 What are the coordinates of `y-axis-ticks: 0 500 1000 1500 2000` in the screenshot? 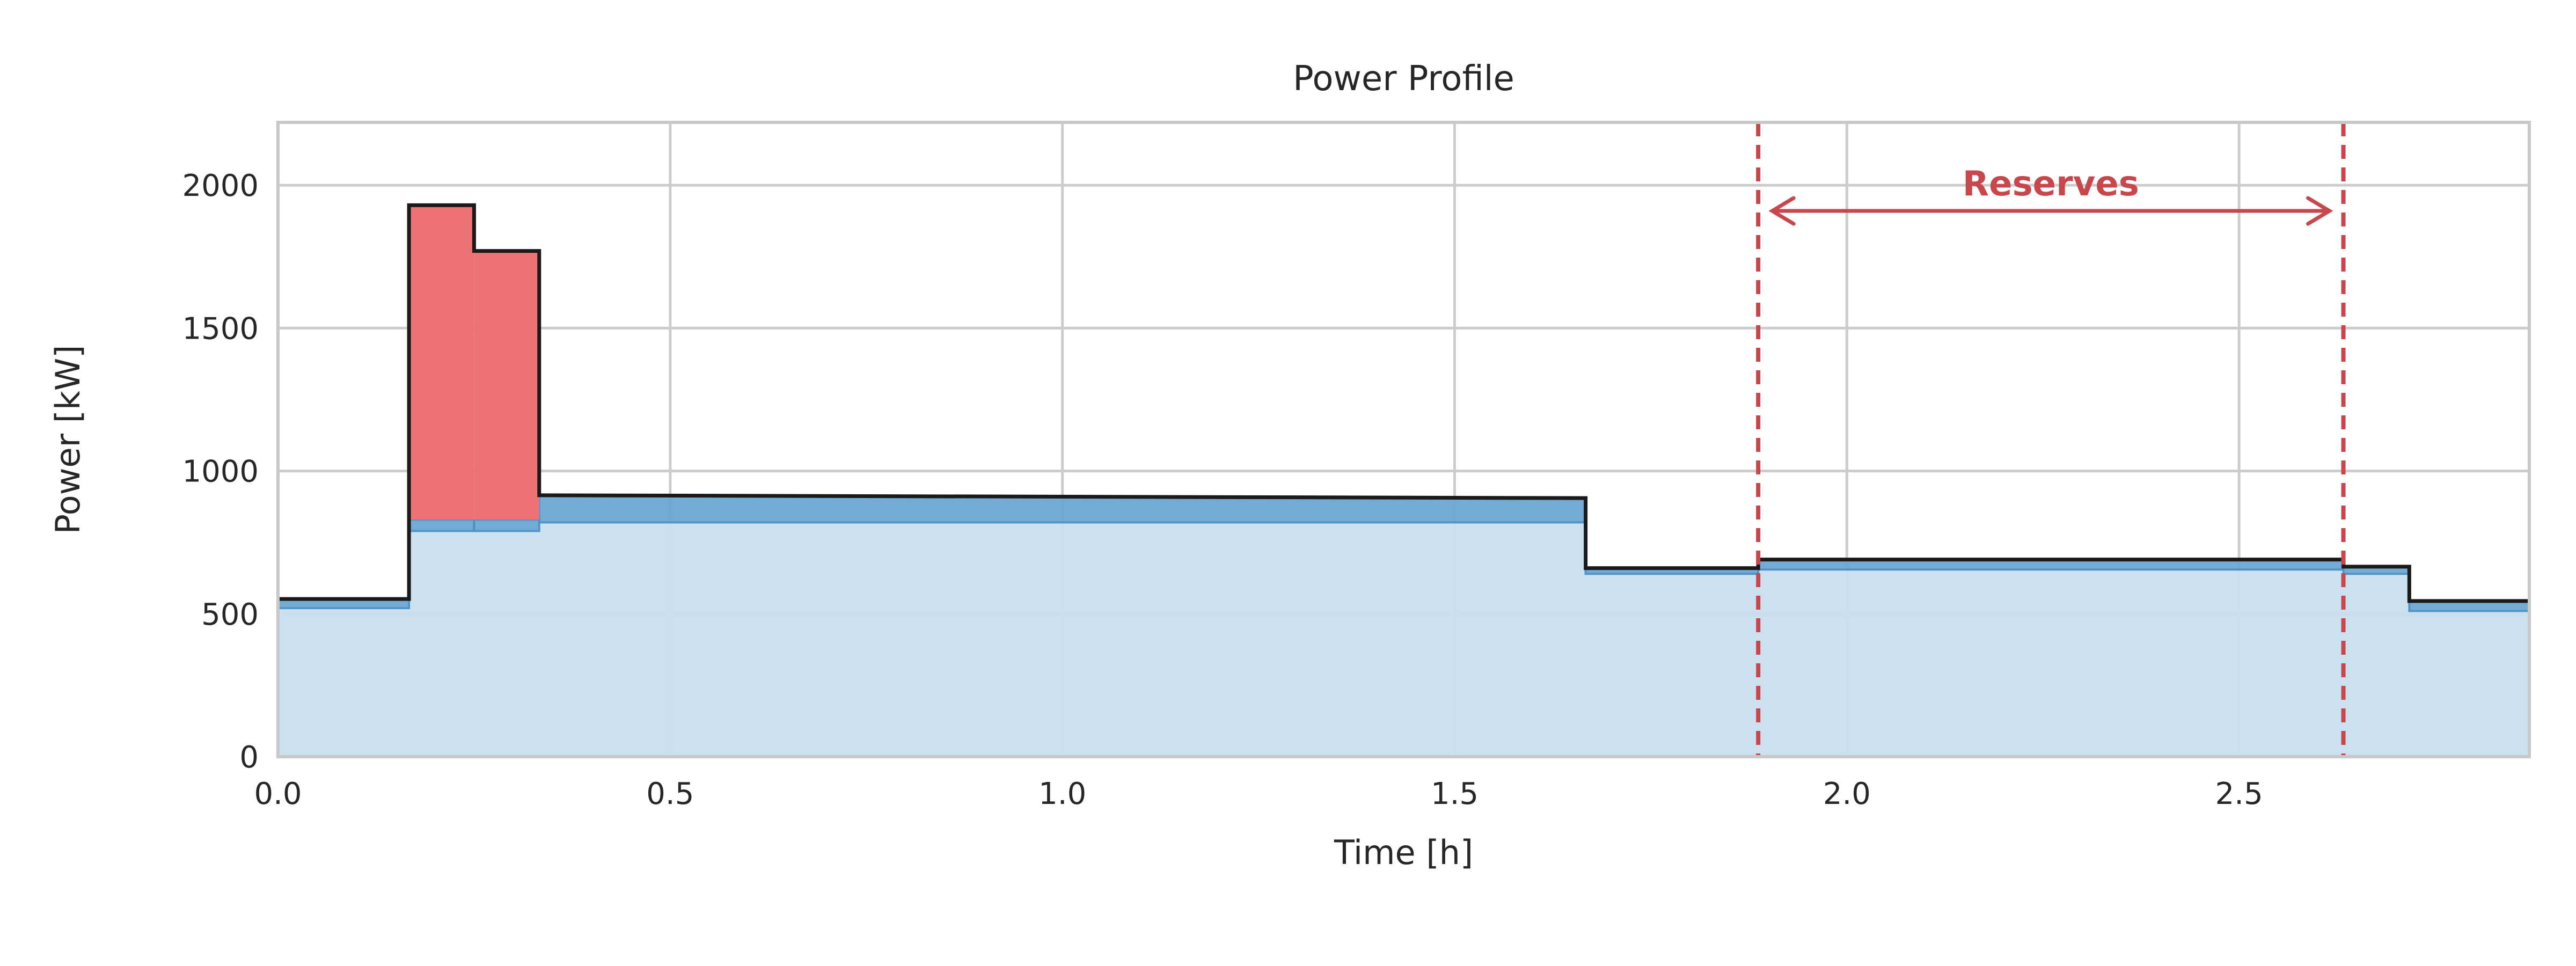 It's located at (220, 472).